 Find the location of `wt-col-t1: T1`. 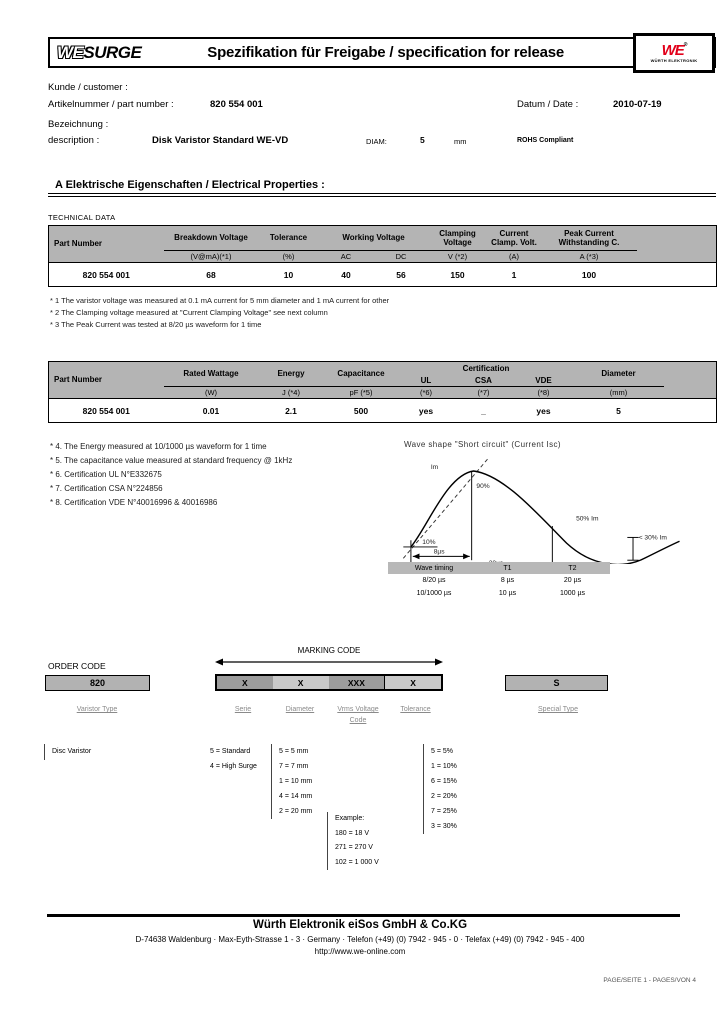

wt-col-t1: T1 is located at coordinates (507, 568).